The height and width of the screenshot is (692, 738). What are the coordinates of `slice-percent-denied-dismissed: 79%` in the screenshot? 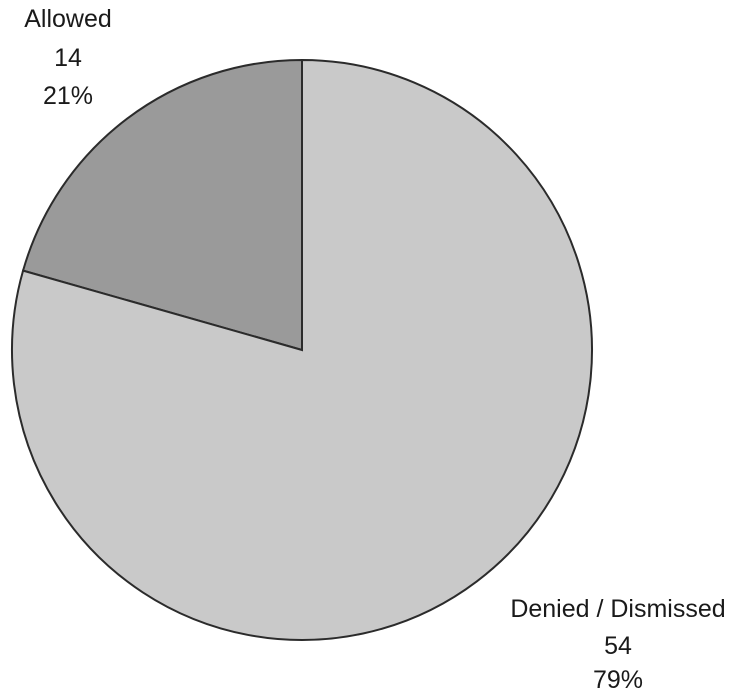 It's located at (618, 679).